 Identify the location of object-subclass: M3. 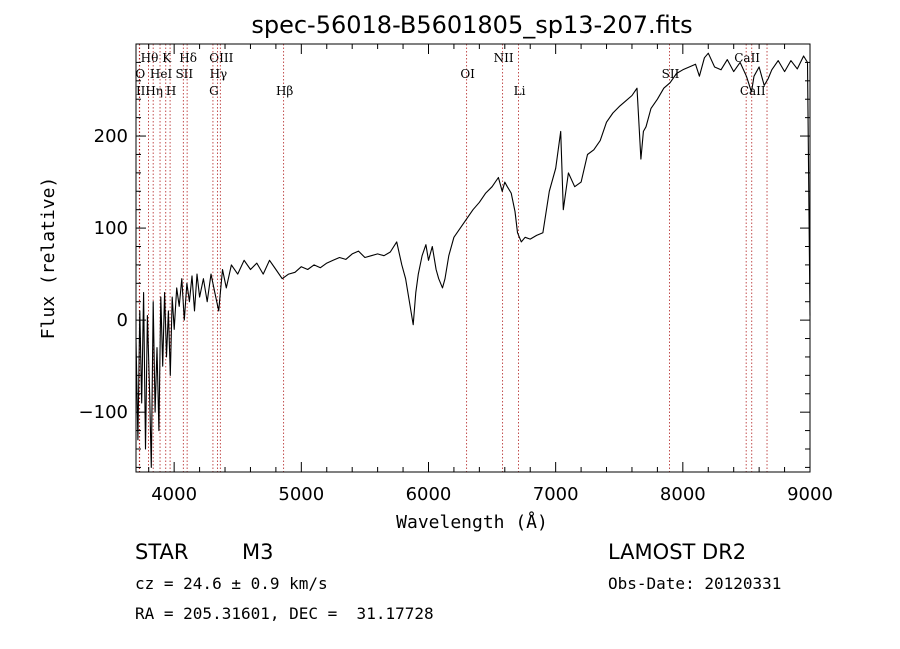
(258, 552).